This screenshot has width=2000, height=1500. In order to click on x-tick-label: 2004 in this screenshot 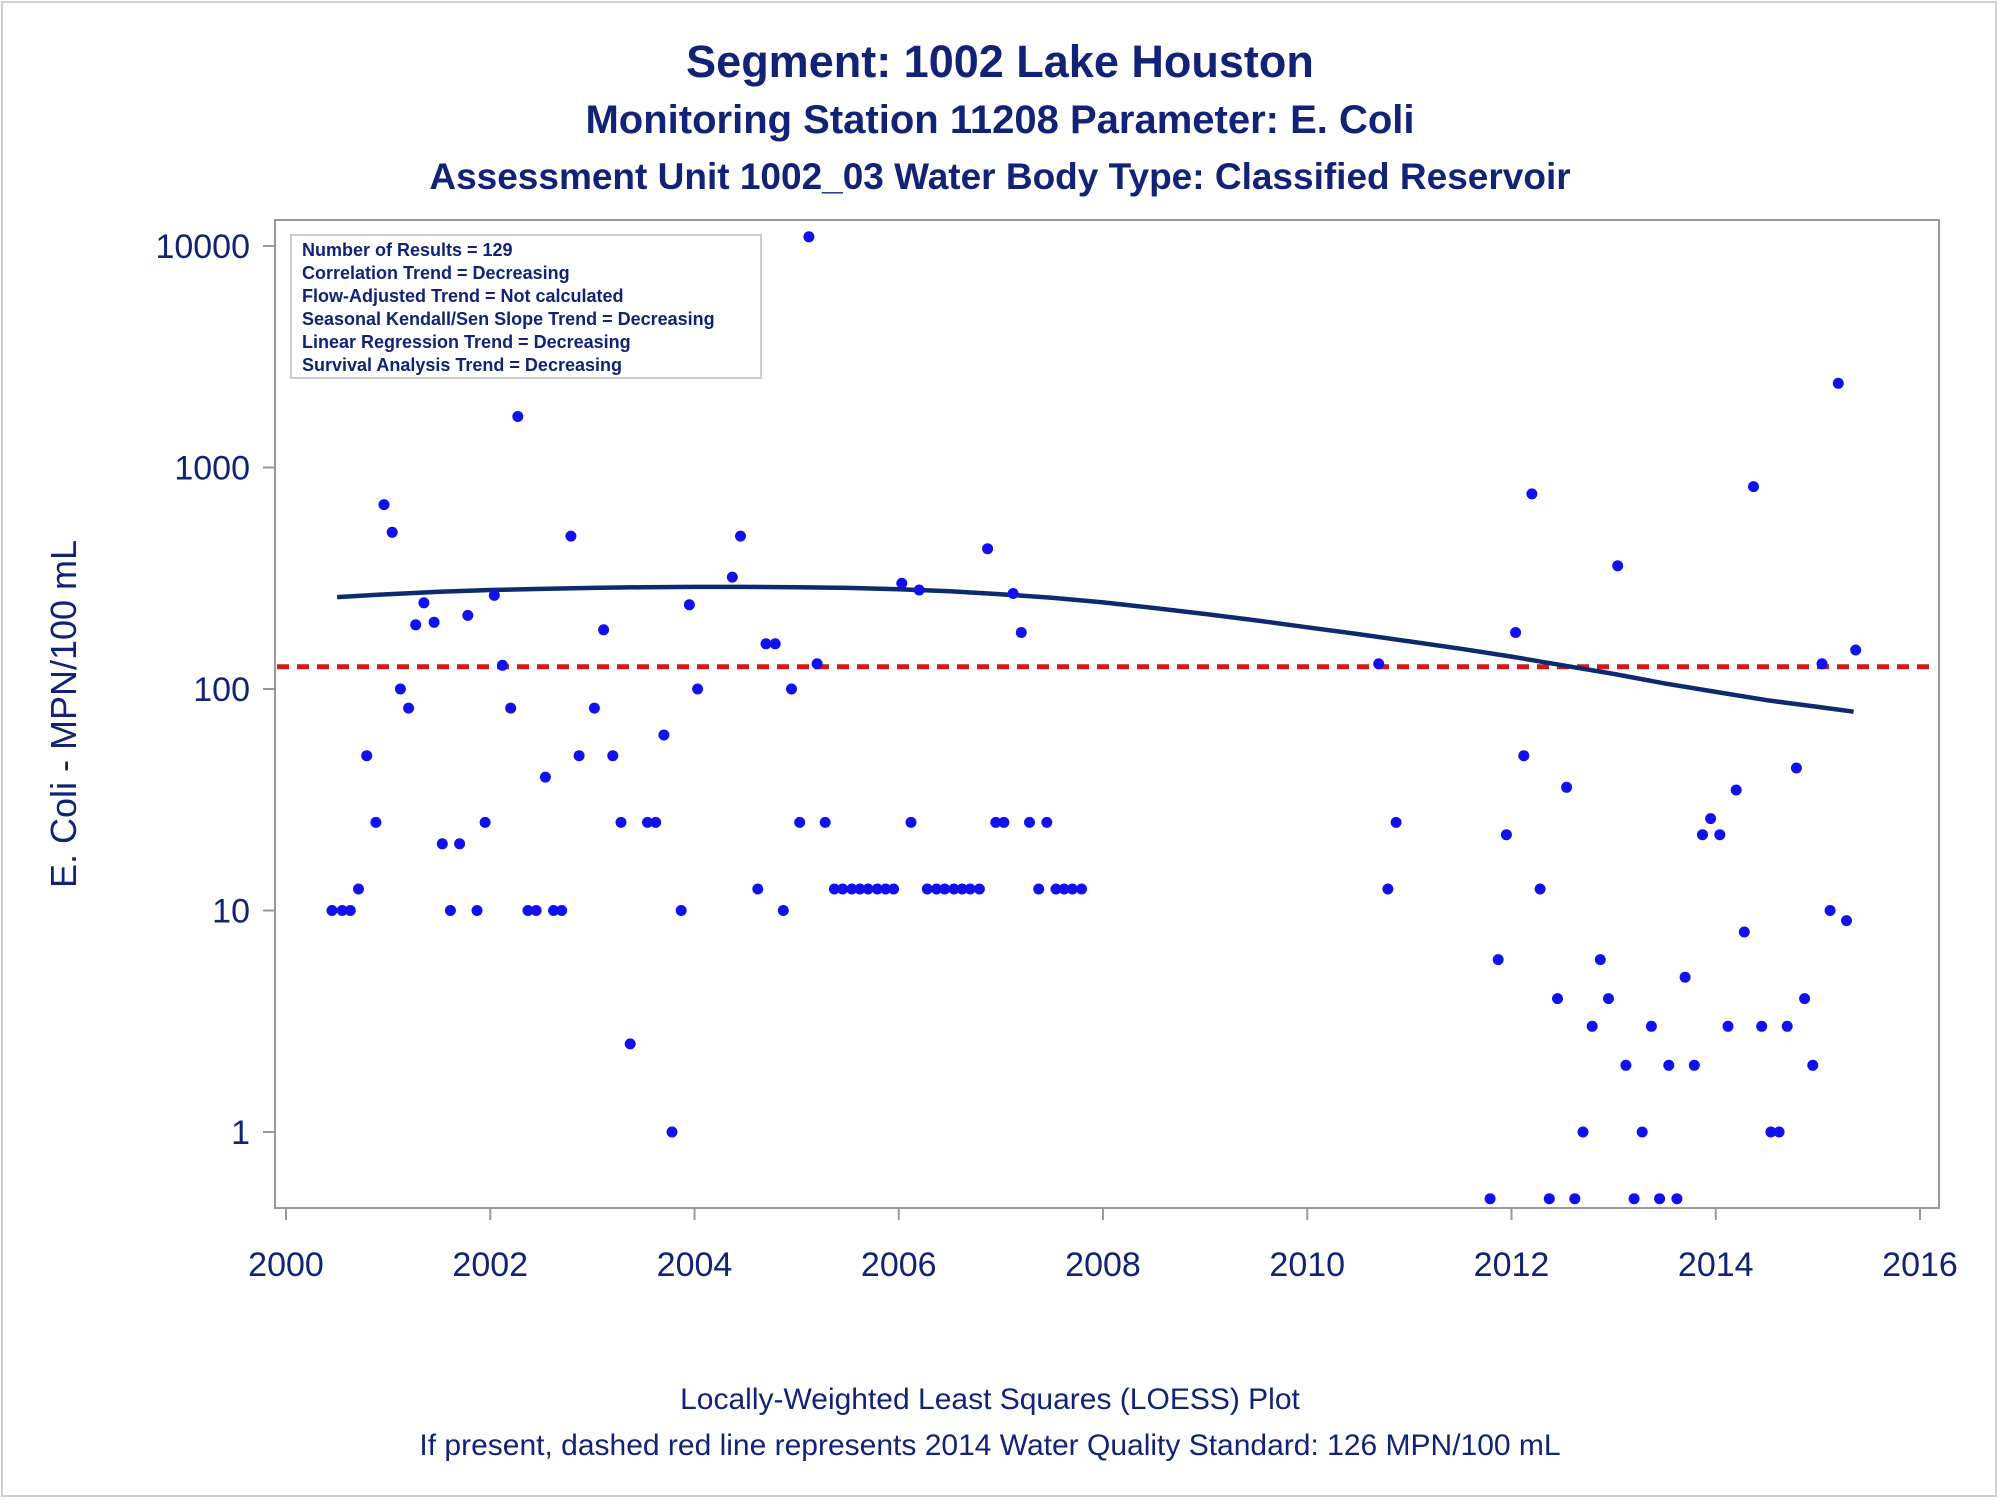, I will do `click(695, 1265)`.